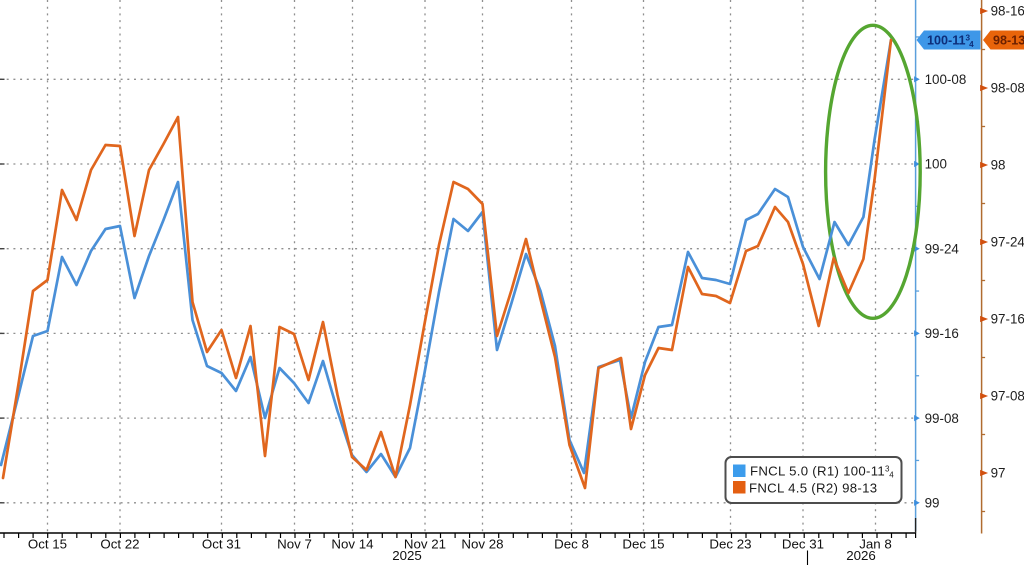 The image size is (1024, 565). What do you see at coordinates (1007, 11) in the screenshot?
I see `svg-text: 98-16` at bounding box center [1007, 11].